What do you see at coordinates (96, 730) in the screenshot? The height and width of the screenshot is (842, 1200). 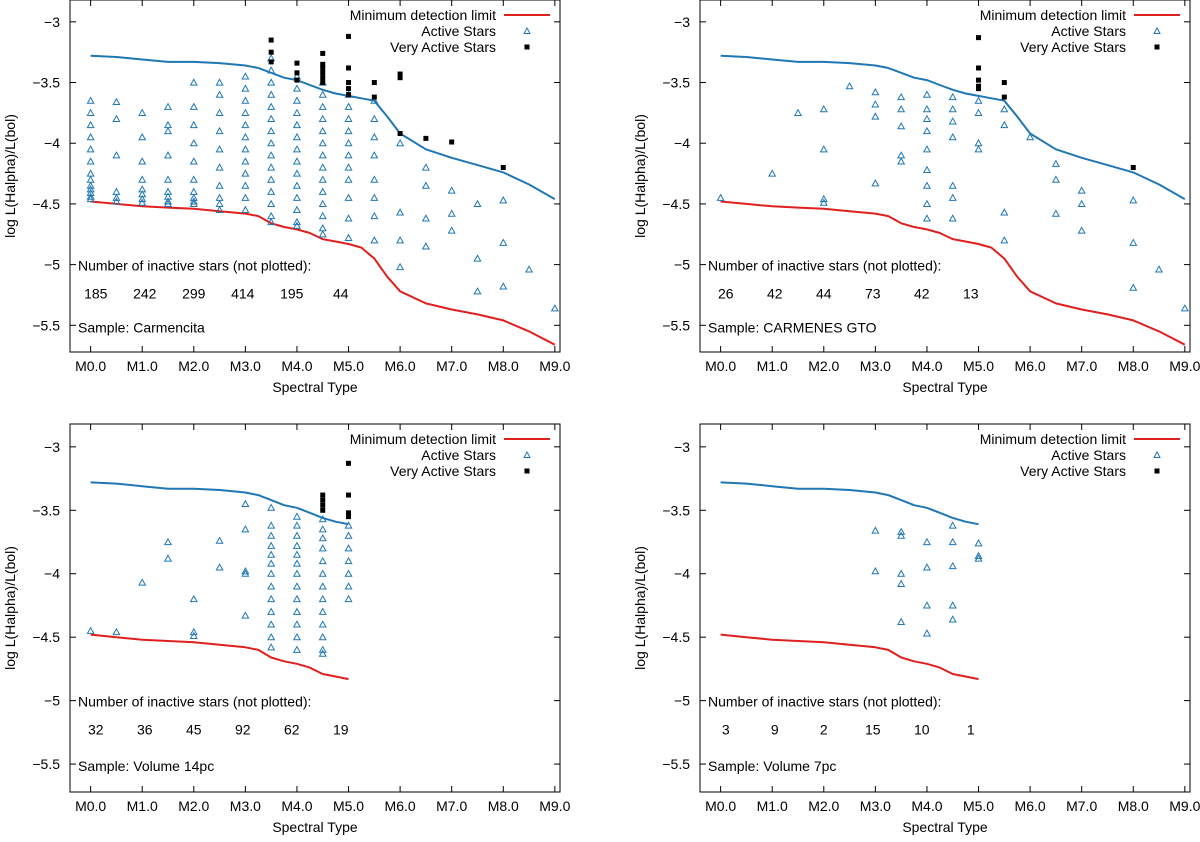 I see `inactive-count-value: 32` at bounding box center [96, 730].